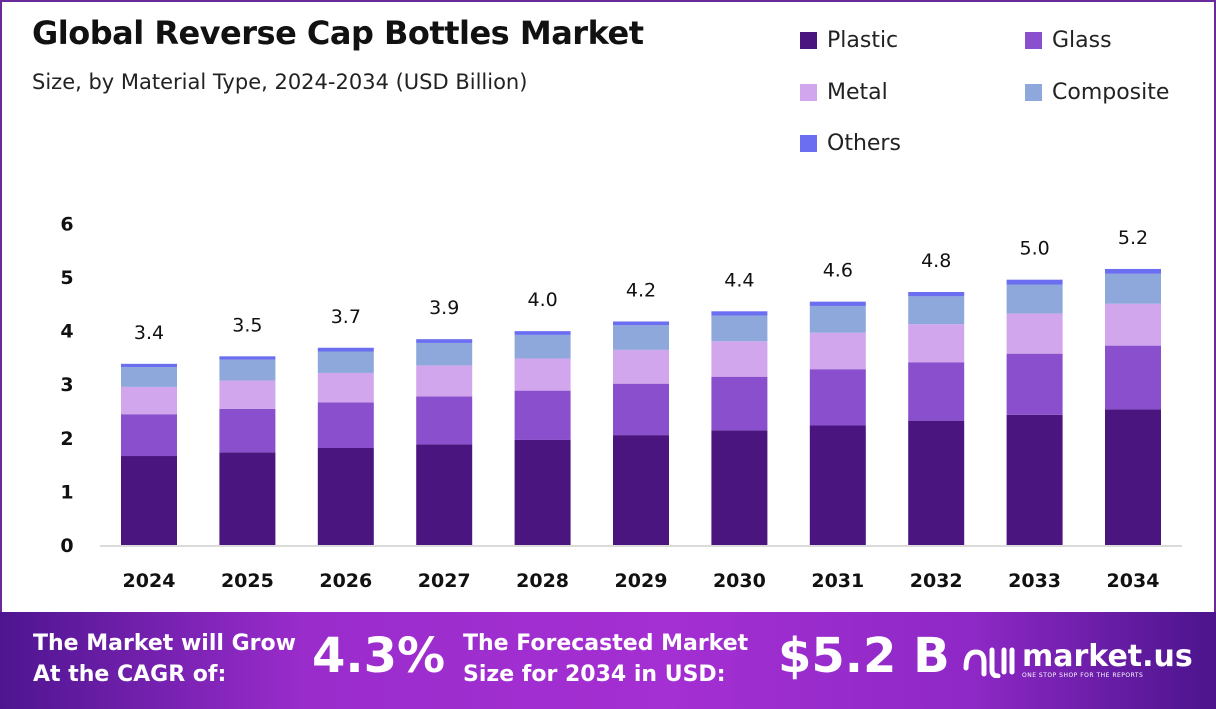  Describe the element at coordinates (542, 346) in the screenshot. I see `bar-segment-composite-2028` at that location.